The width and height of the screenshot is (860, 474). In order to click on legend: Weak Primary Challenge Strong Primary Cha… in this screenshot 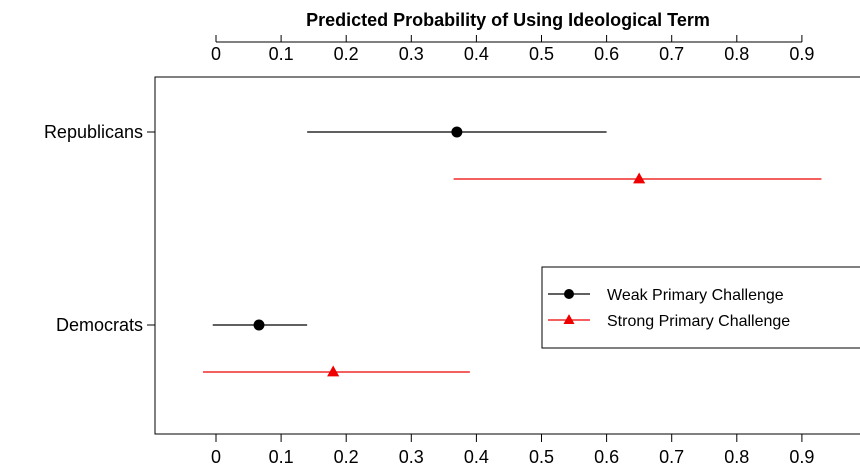, I will do `click(700, 307)`.